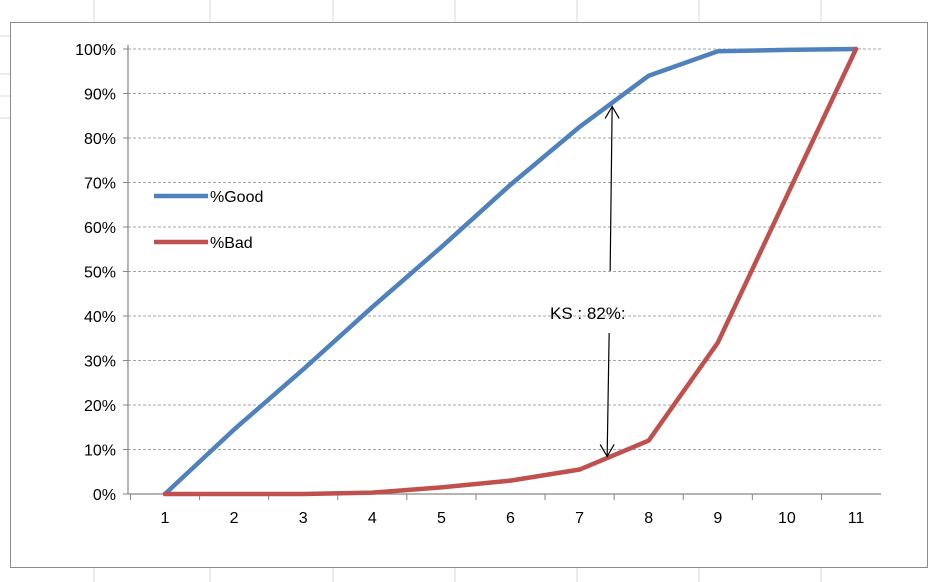 The width and height of the screenshot is (938, 582). Describe the element at coordinates (100, 95) in the screenshot. I see `y-tick-label: 90%` at that location.